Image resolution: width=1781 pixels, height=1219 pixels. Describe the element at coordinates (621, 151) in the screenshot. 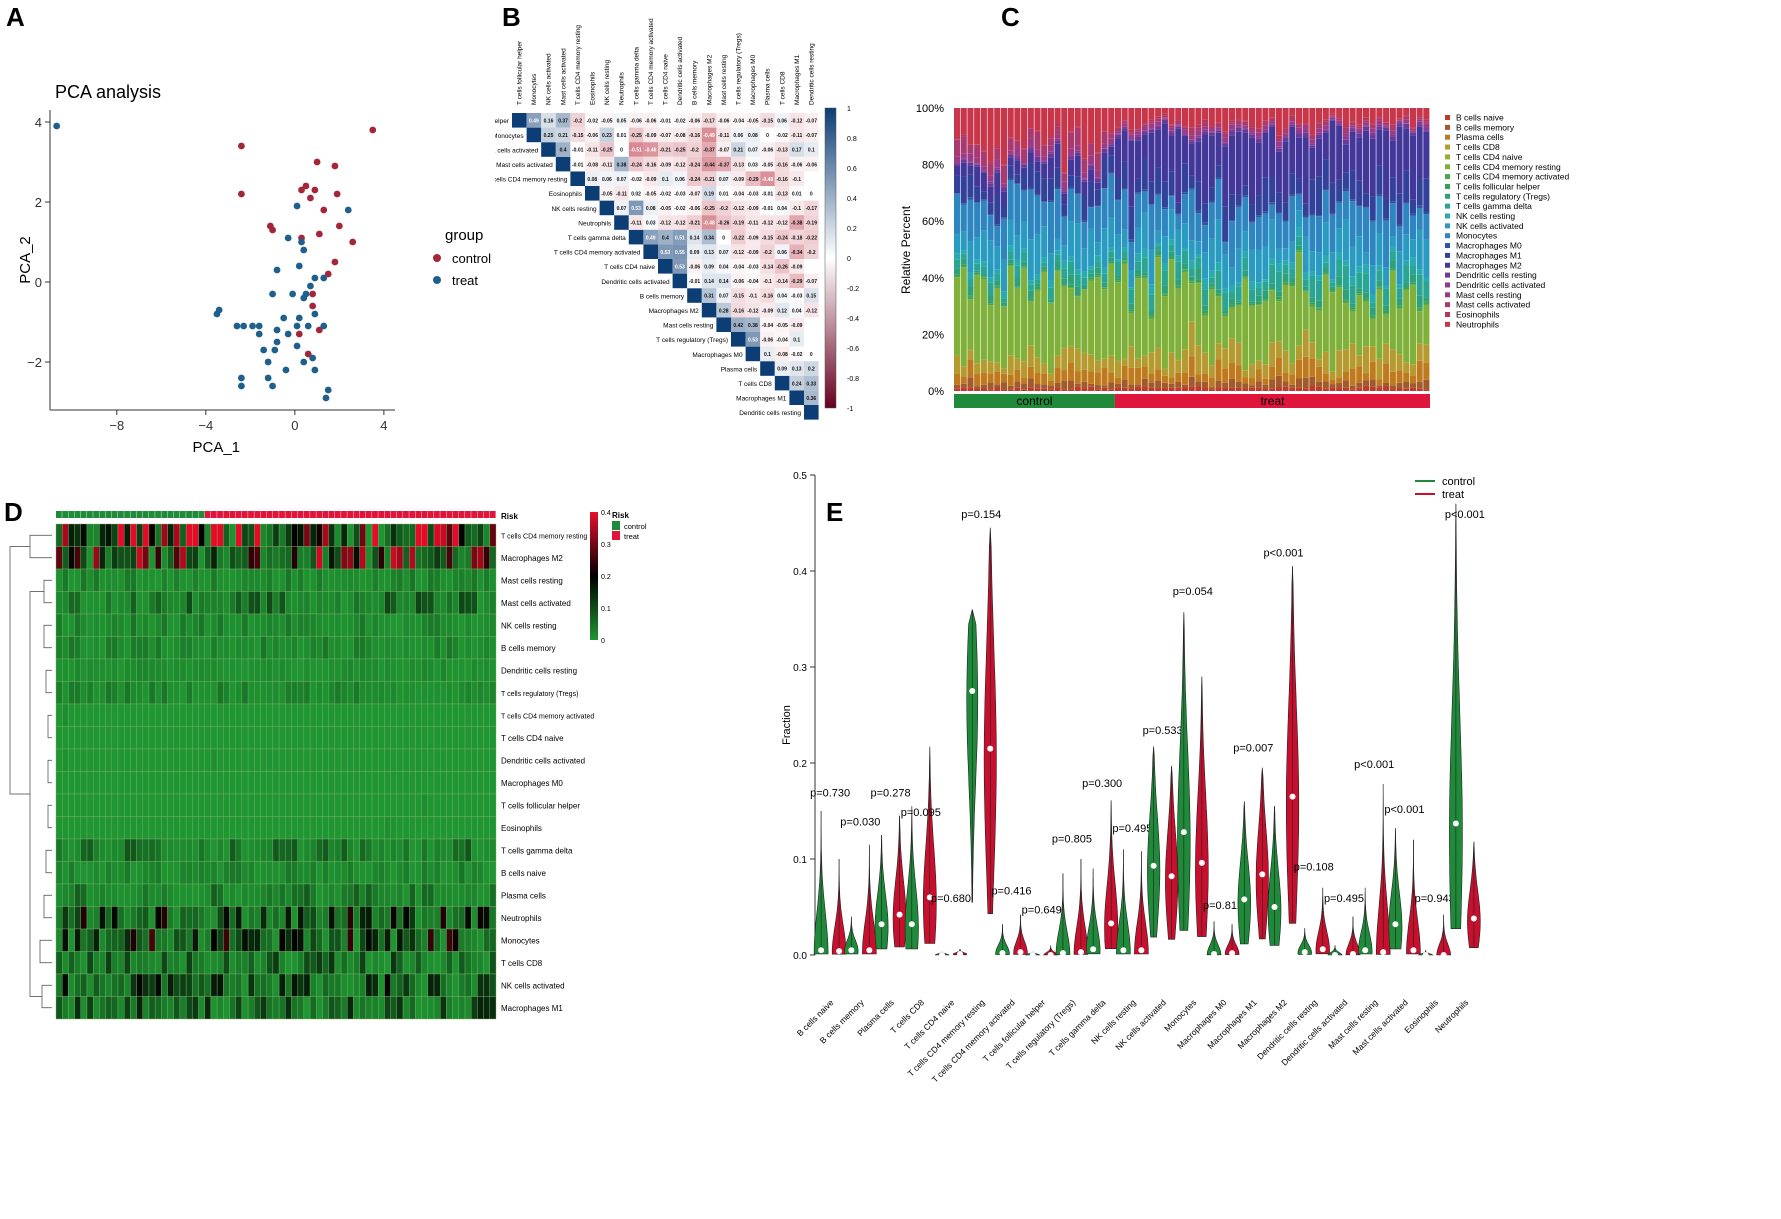

I see `corr-value: 0` at that location.